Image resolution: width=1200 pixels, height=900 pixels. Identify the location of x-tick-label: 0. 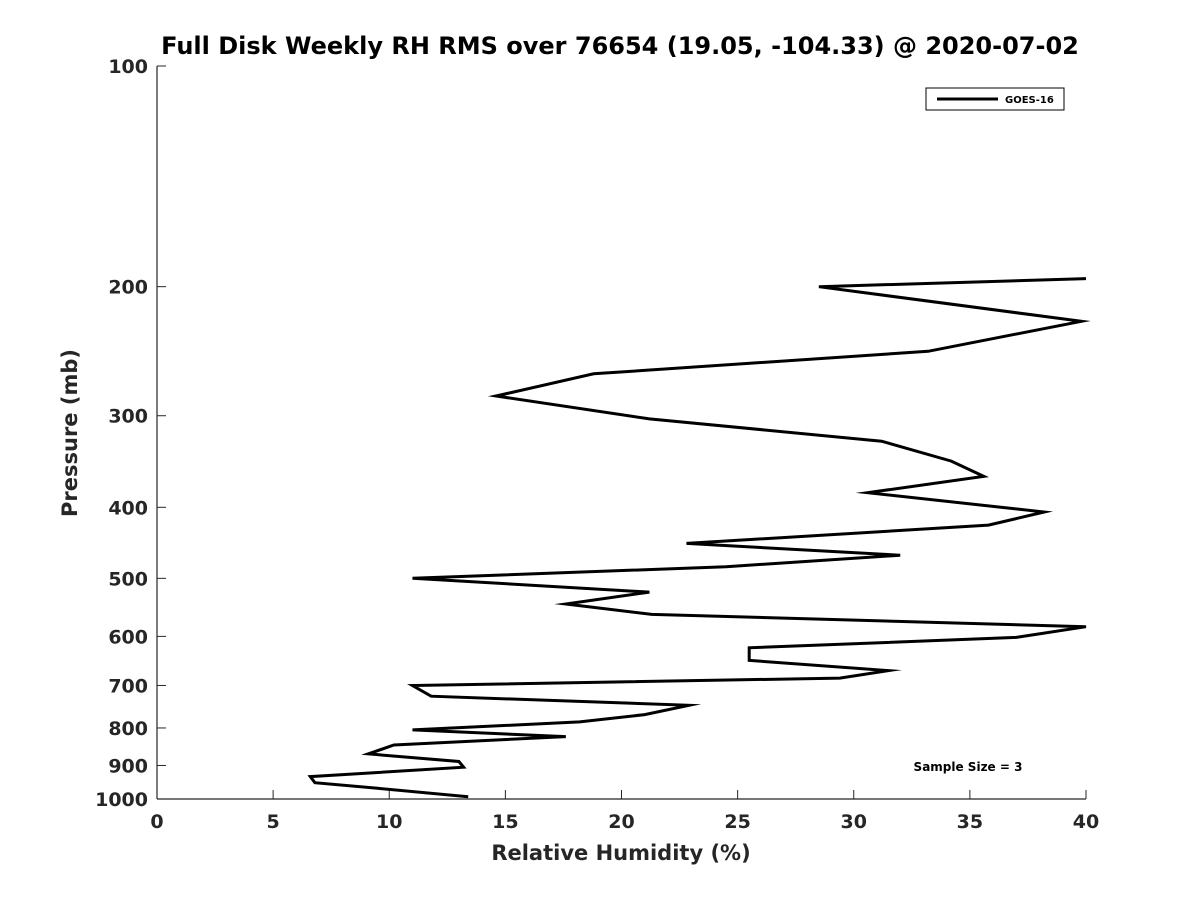
(156, 822).